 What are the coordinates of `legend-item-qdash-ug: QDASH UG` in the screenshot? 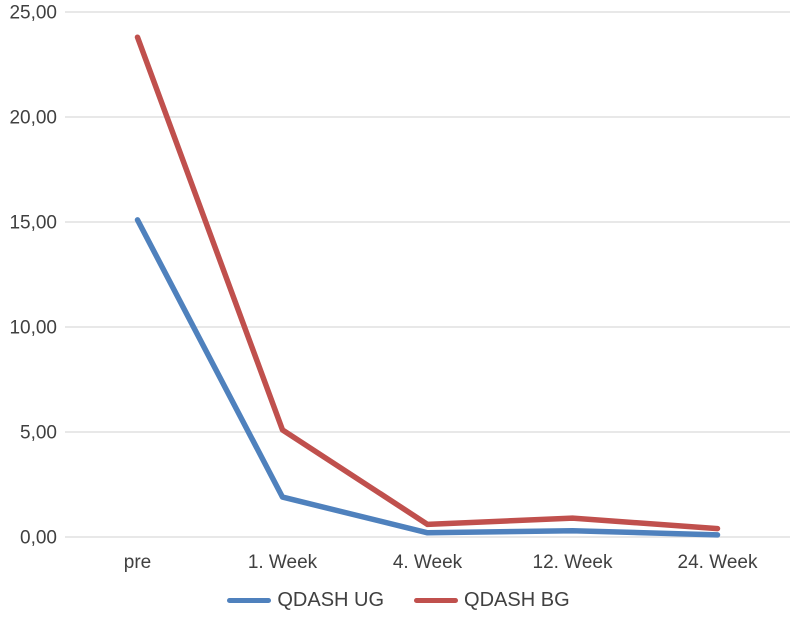 It's located at (305, 600).